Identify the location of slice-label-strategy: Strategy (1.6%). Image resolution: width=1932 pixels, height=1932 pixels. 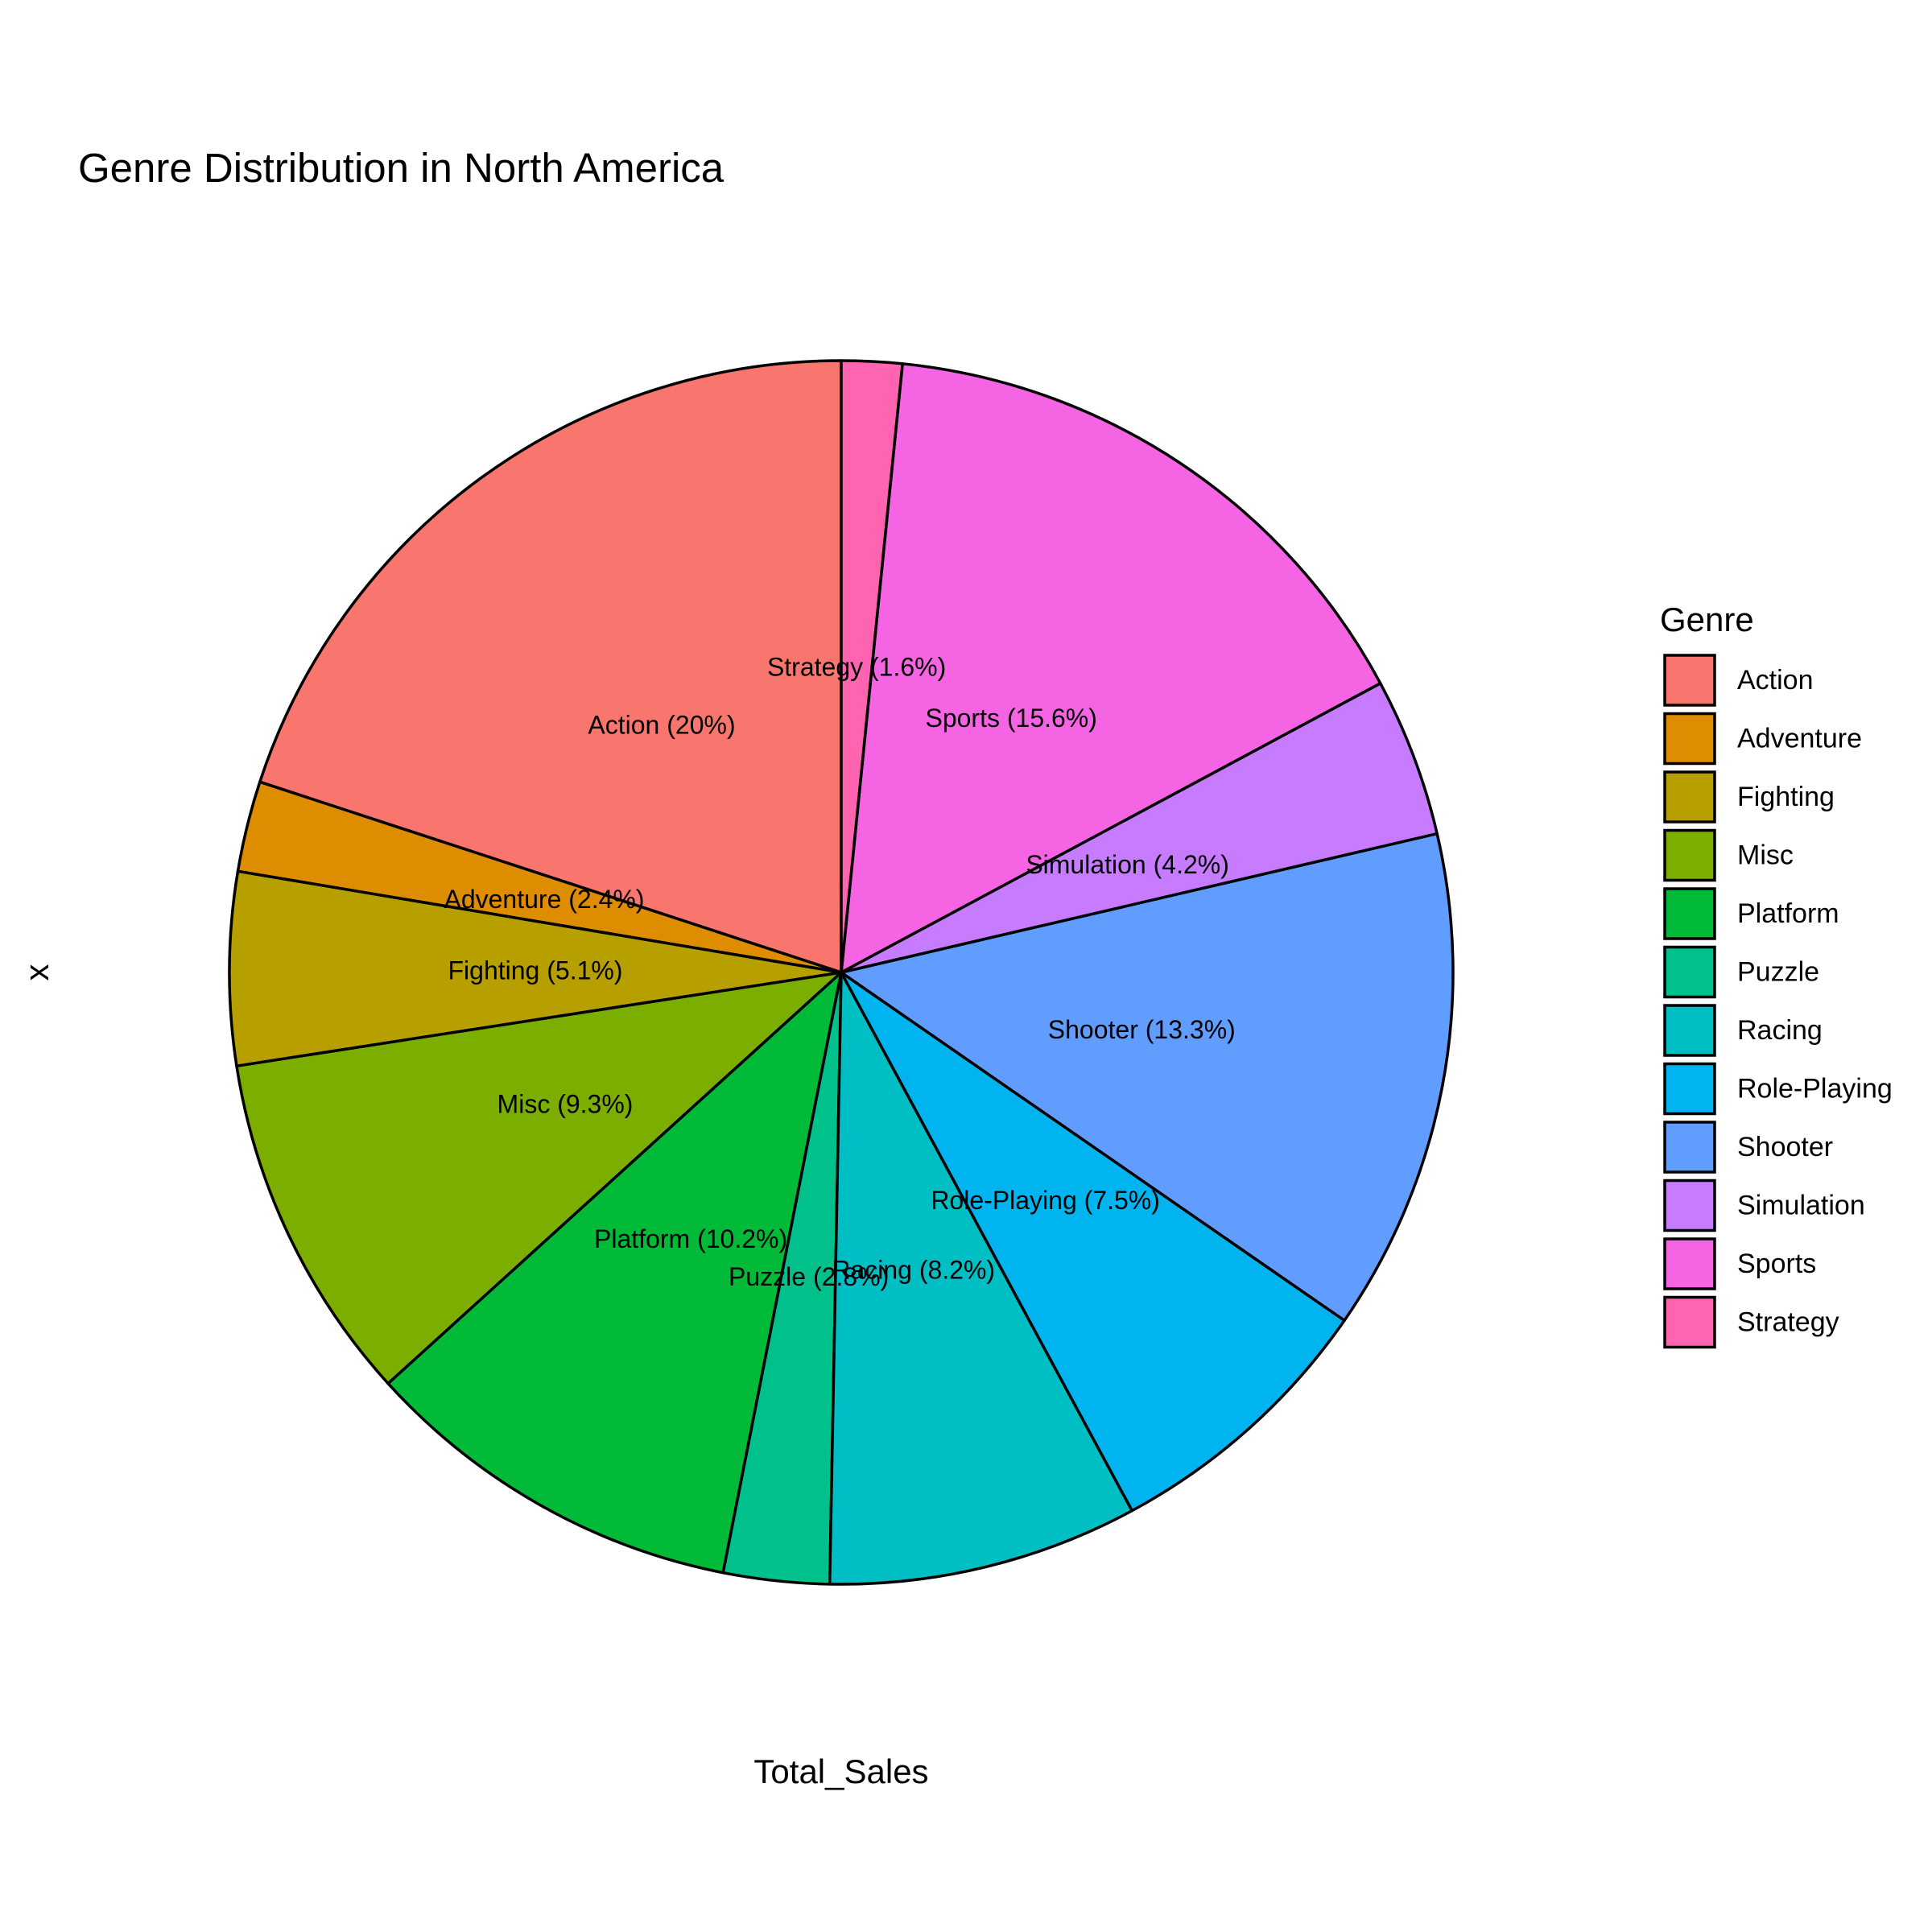
(856, 667).